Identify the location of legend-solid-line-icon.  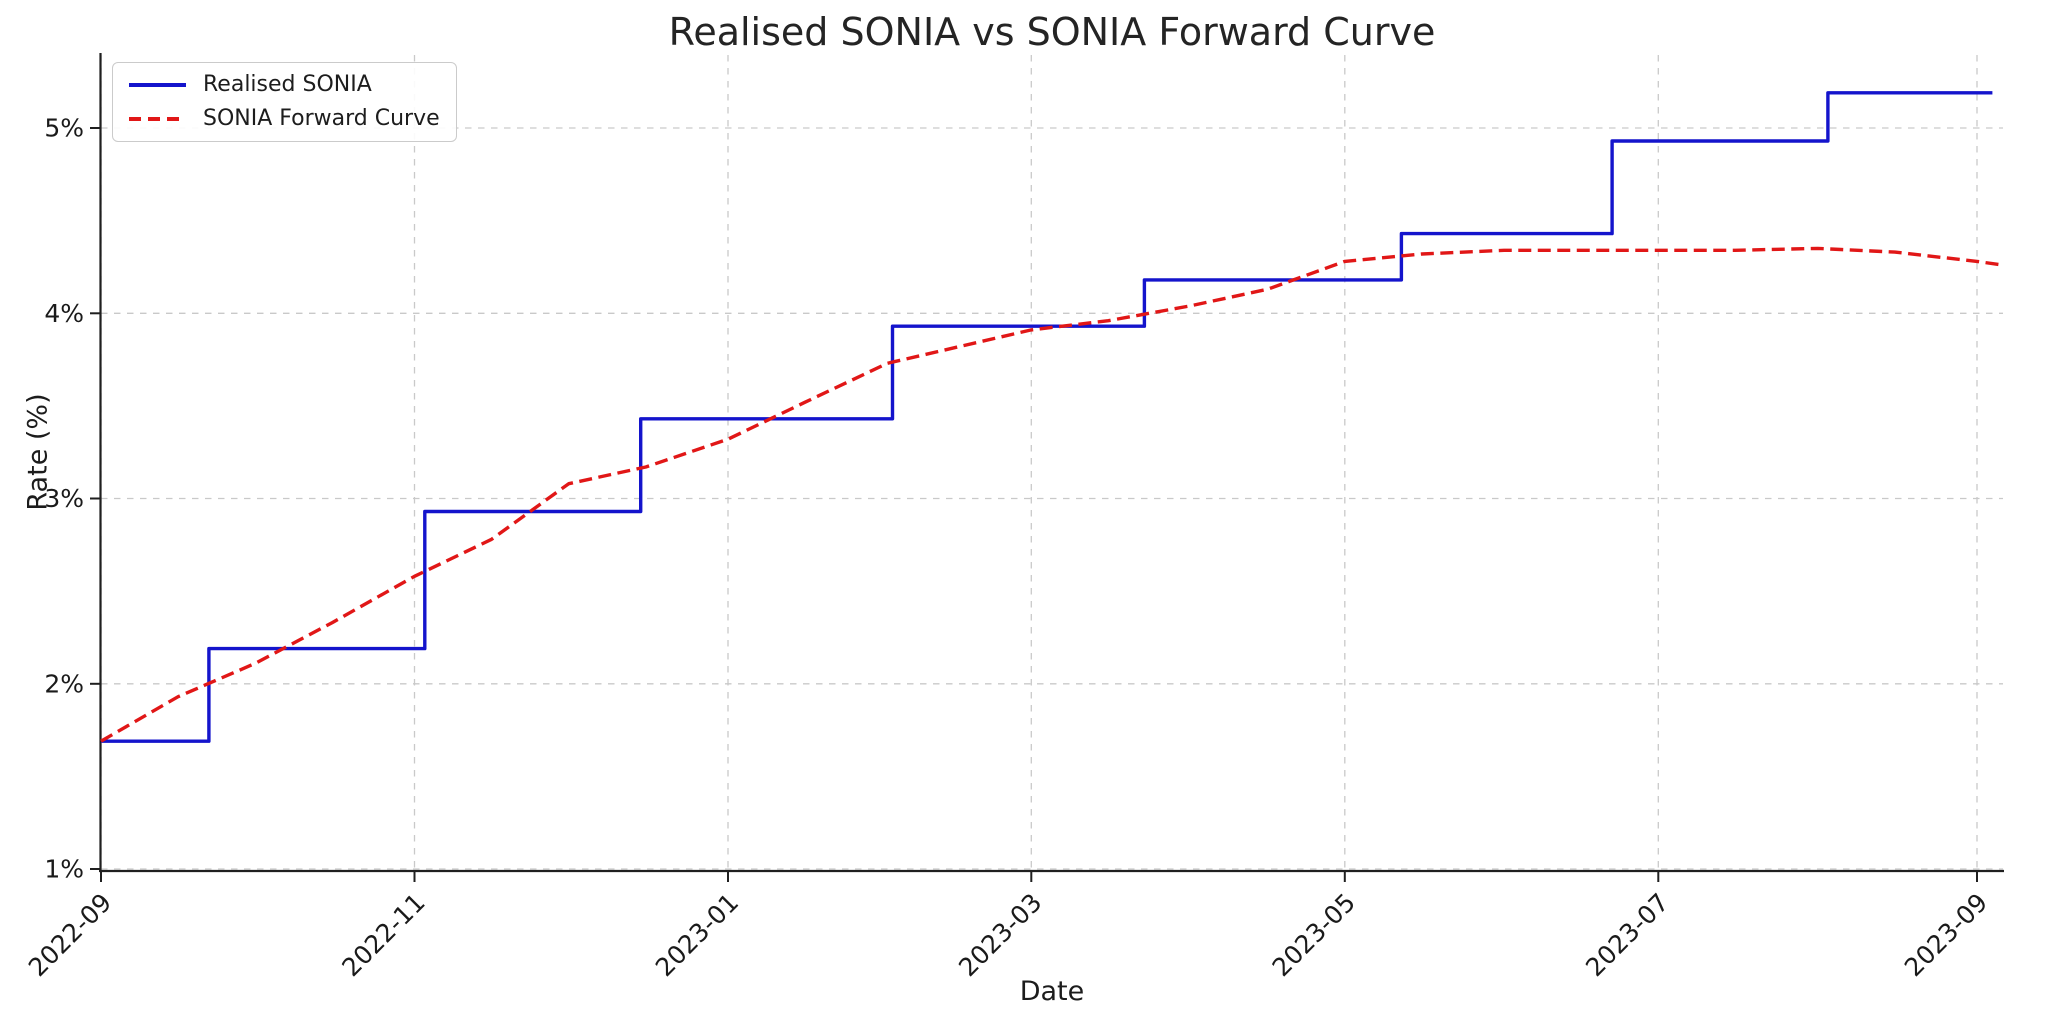
(157, 84).